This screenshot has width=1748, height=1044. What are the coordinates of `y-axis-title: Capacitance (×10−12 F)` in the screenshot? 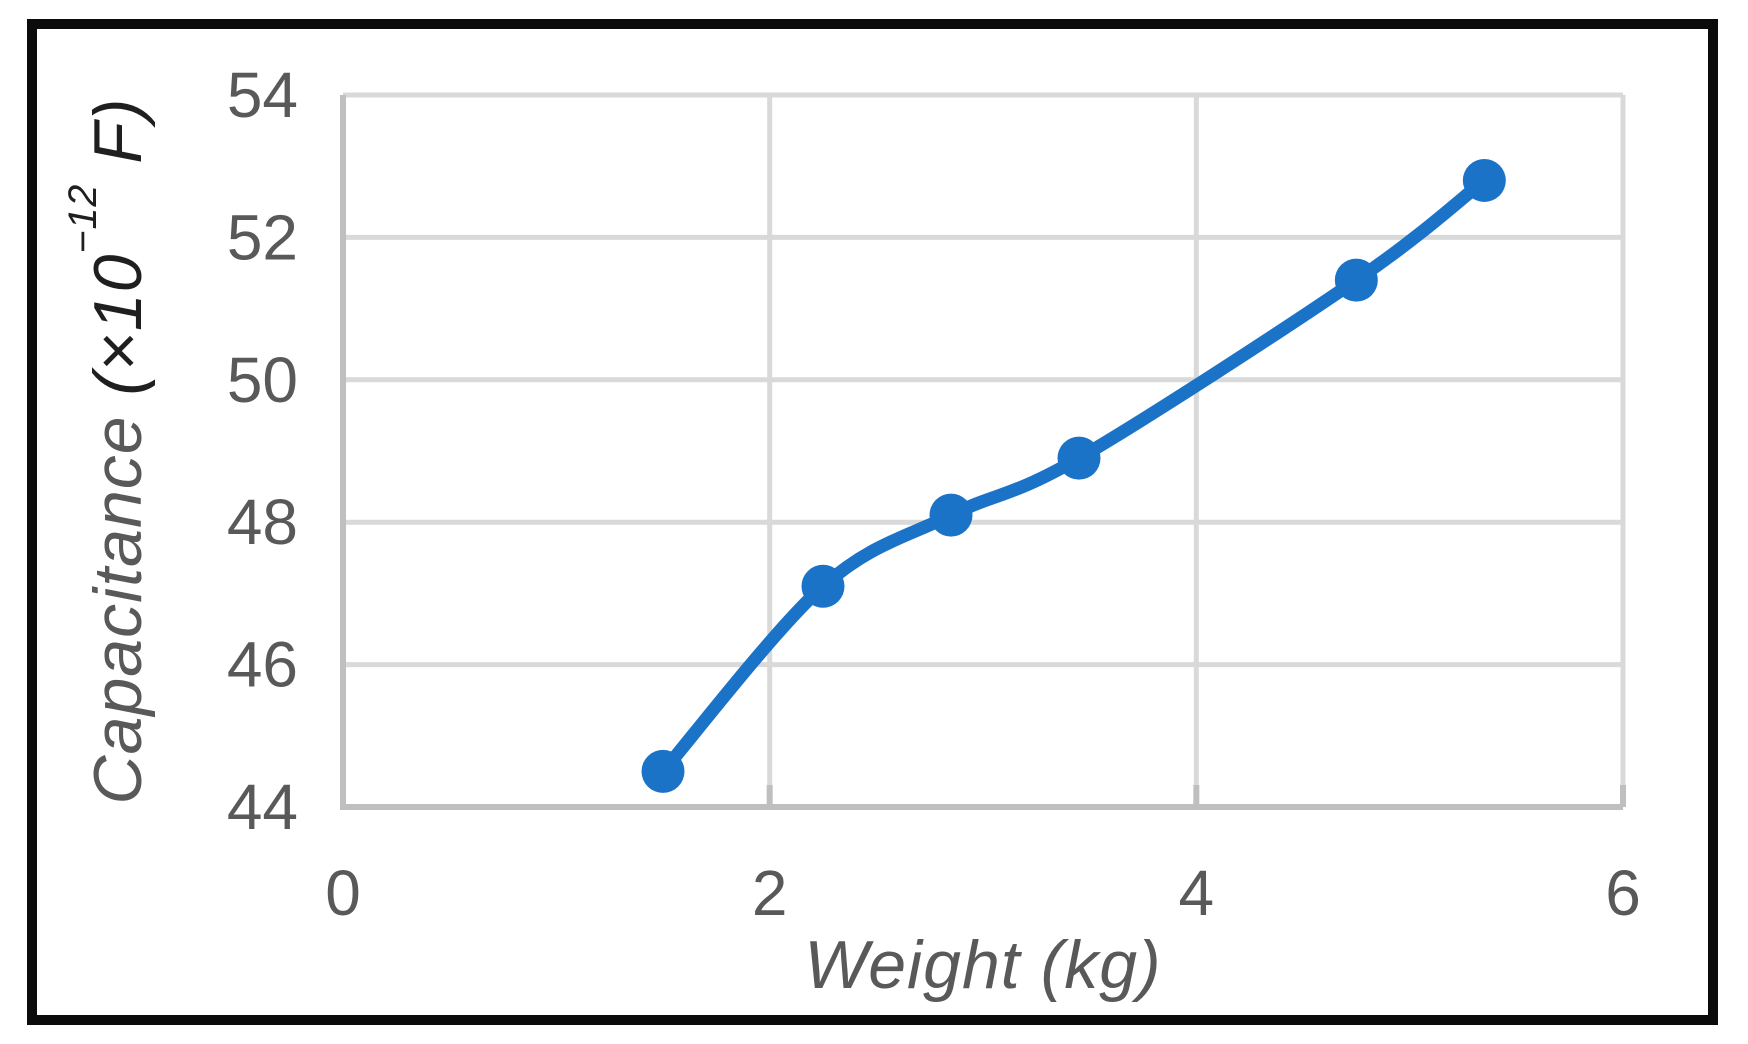 It's located at (109, 451).